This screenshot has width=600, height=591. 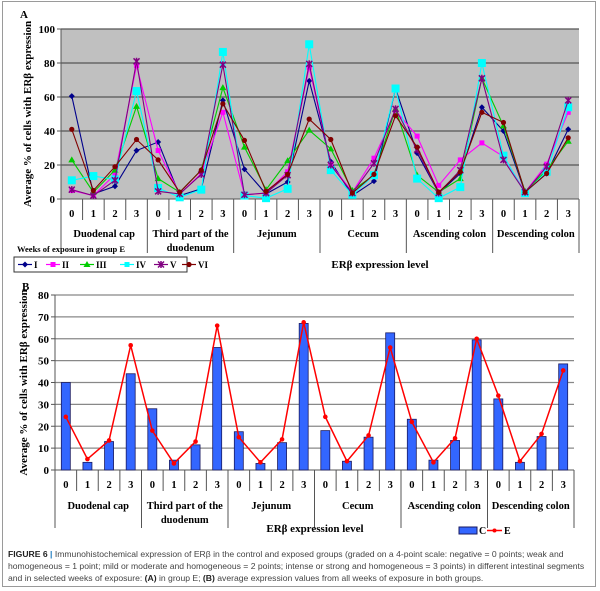 What do you see at coordinates (98, 506) in the screenshot?
I see `group-label: Duodenal cap` at bounding box center [98, 506].